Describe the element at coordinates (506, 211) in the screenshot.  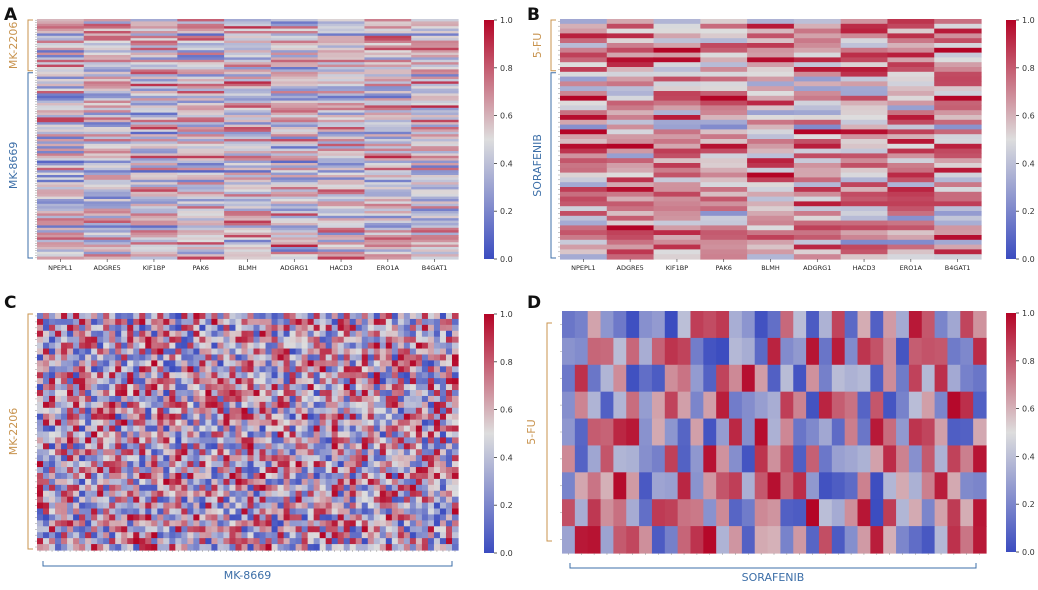
I see `colorbar-tick-label: 0.2` at that location.